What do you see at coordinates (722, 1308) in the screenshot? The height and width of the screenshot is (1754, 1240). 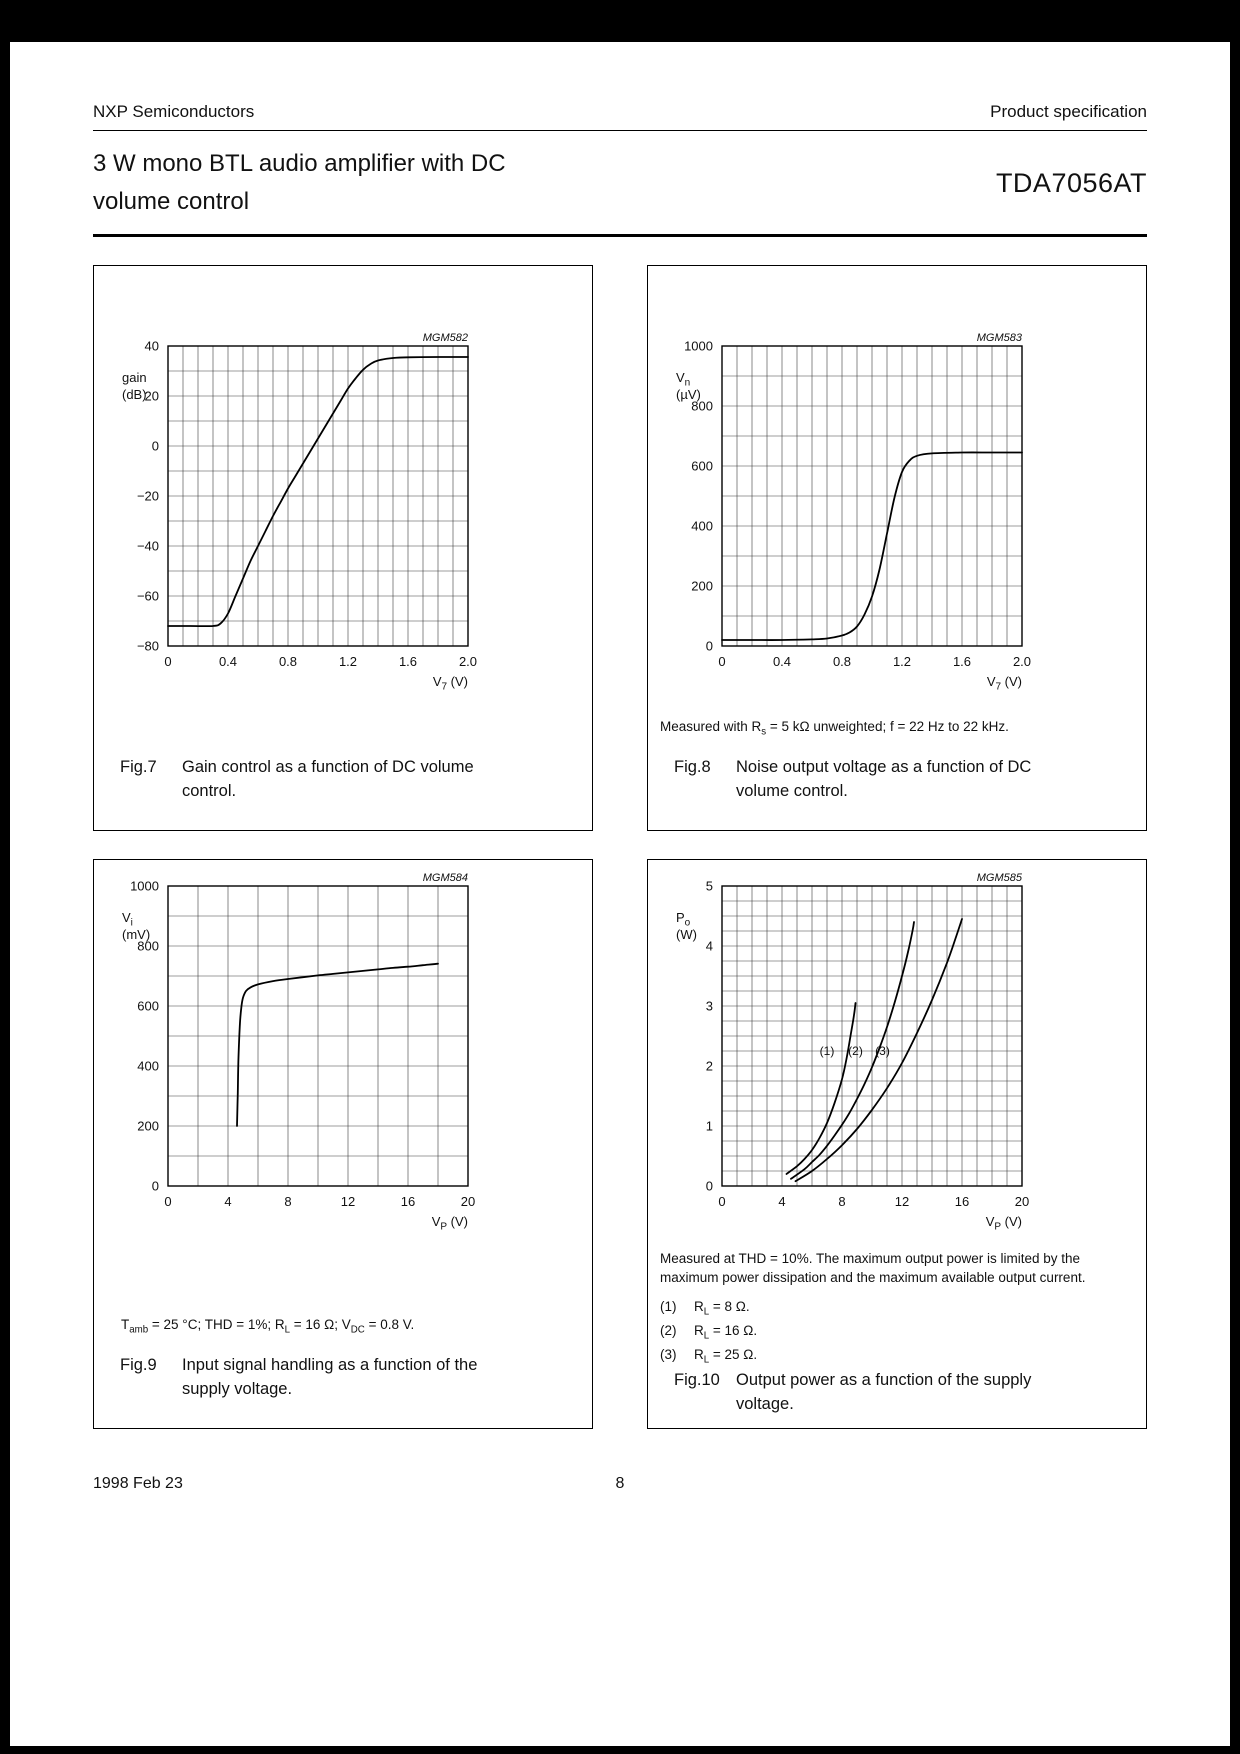 I see `legend-1-text: RL = 8 Ω.` at bounding box center [722, 1308].